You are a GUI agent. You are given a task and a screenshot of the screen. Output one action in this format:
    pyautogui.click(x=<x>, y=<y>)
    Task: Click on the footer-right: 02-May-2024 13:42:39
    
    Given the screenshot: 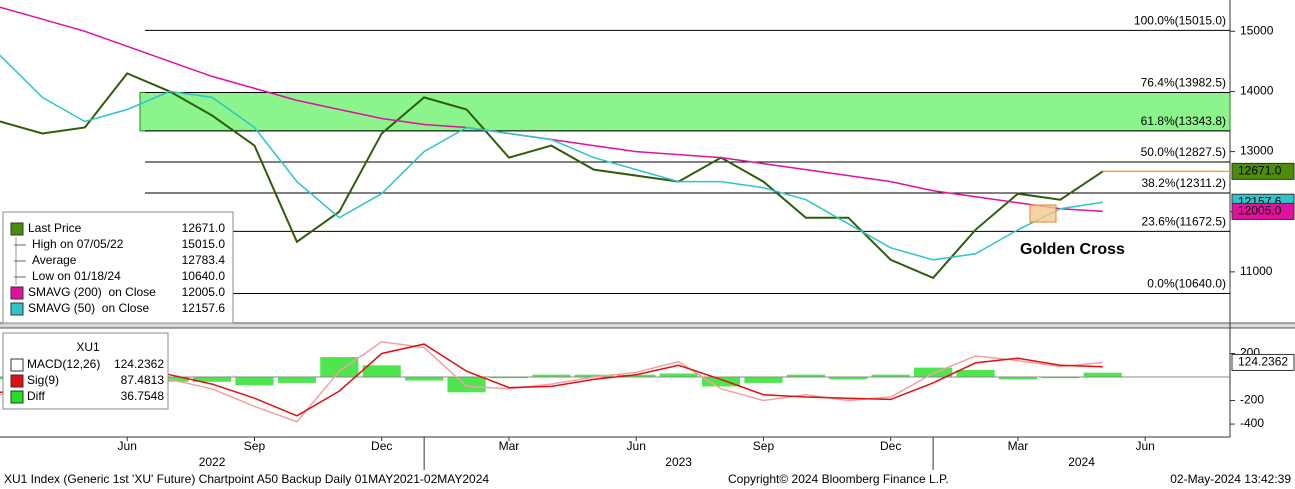 What is the action you would take?
    pyautogui.click(x=1230, y=479)
    